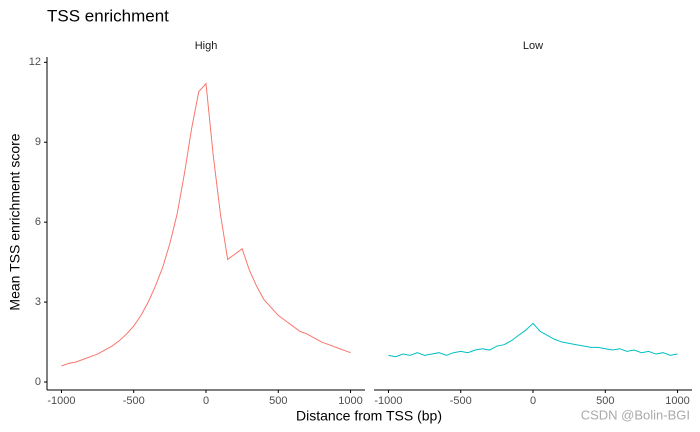 The width and height of the screenshot is (700, 432). I want to click on line, so click(533, 340).